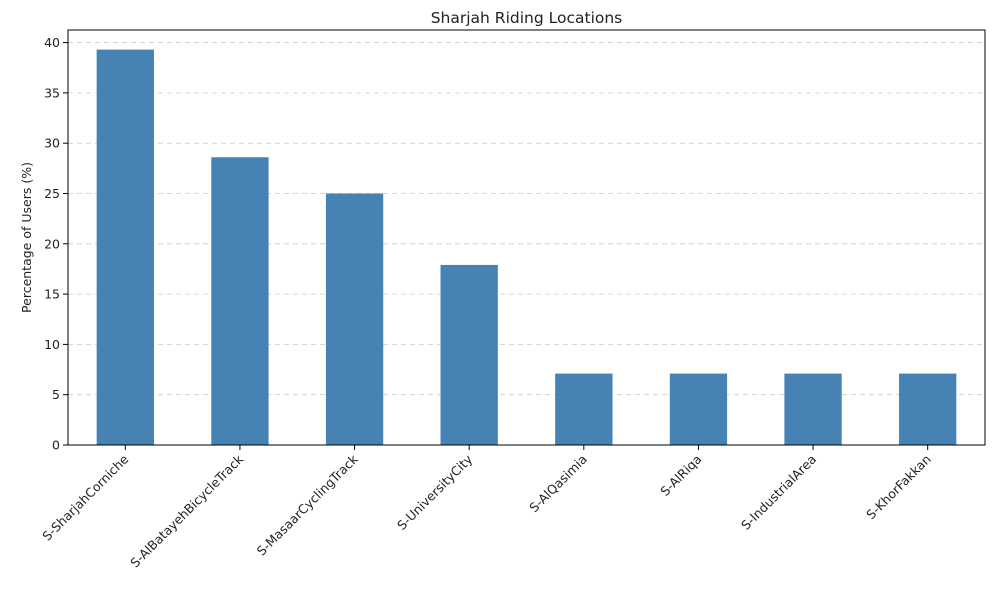 Image resolution: width=1000 pixels, height=600 pixels. Describe the element at coordinates (527, 18) in the screenshot. I see `chart-title: Sharjah Riding Locations` at that location.